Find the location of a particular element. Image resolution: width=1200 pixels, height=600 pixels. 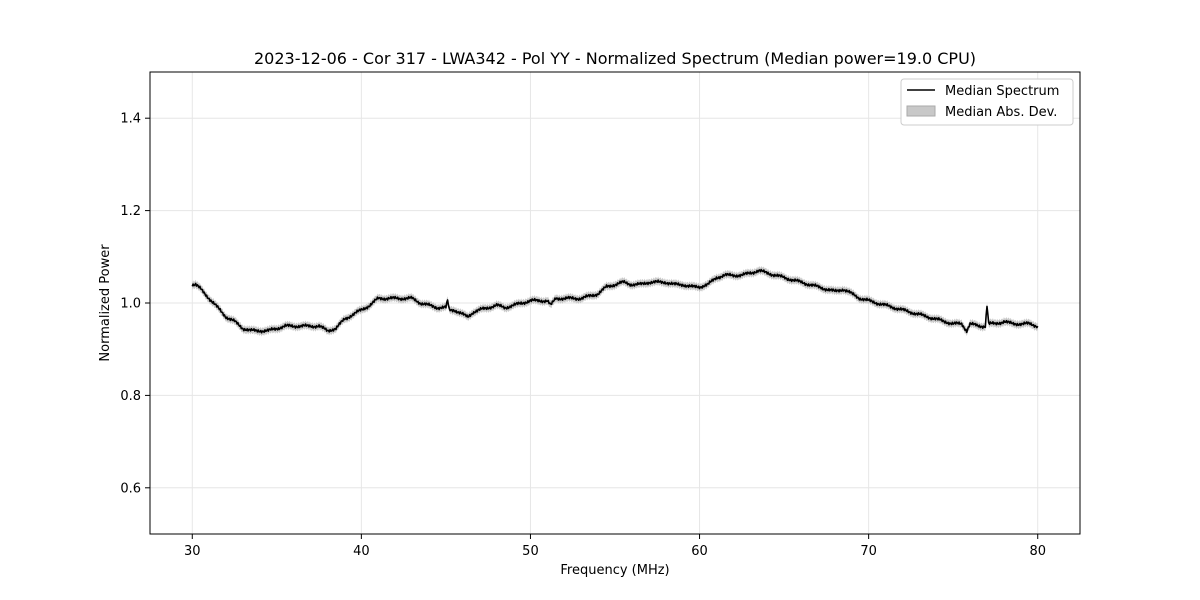

x-axis-label: Frequency (MHz) is located at coordinates (614, 570).